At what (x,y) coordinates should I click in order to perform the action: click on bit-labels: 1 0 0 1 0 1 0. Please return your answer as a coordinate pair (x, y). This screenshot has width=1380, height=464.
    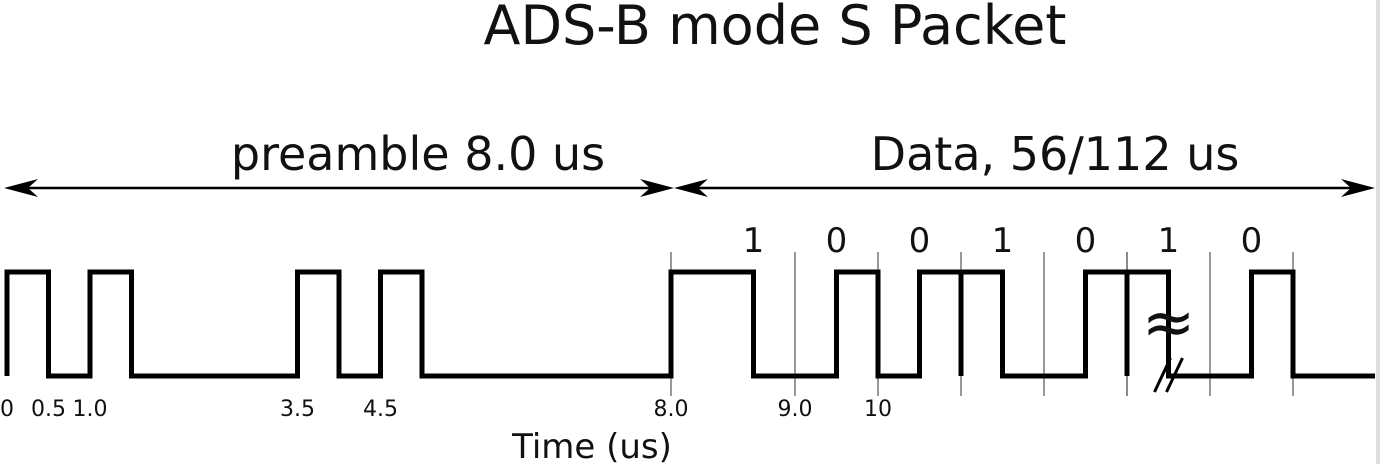
    Looking at the image, I should click on (1003, 241).